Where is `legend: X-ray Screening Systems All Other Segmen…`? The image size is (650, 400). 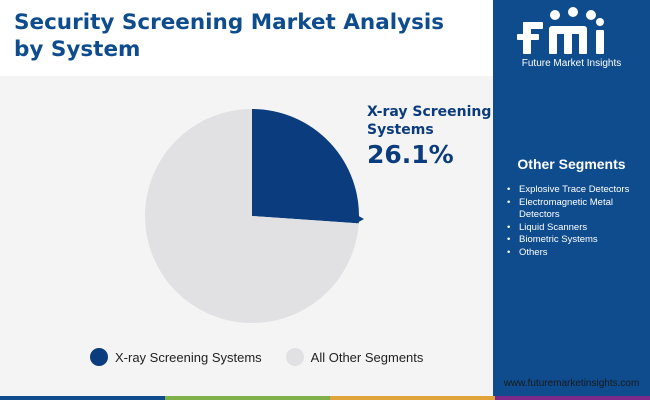 legend: X-ray Screening Systems All Other Segmen… is located at coordinates (268, 357).